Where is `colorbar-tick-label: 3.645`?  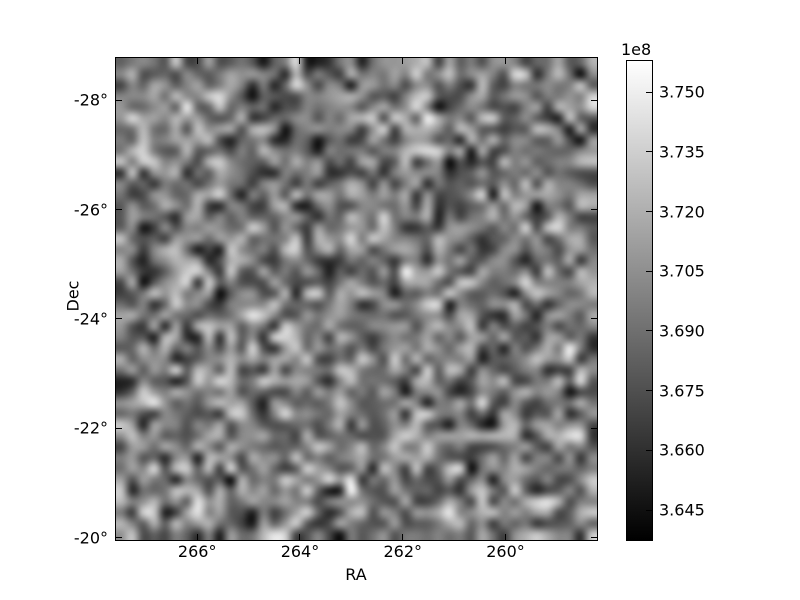
colorbar-tick-label: 3.645 is located at coordinates (682, 510).